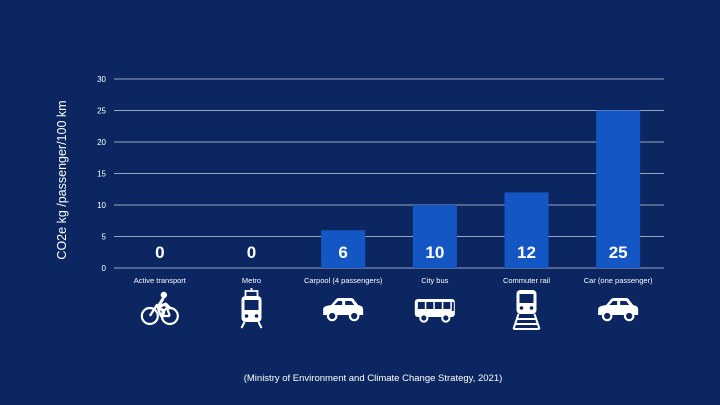 Image resolution: width=720 pixels, height=405 pixels. Describe the element at coordinates (251, 308) in the screenshot. I see `metro-icon` at that location.